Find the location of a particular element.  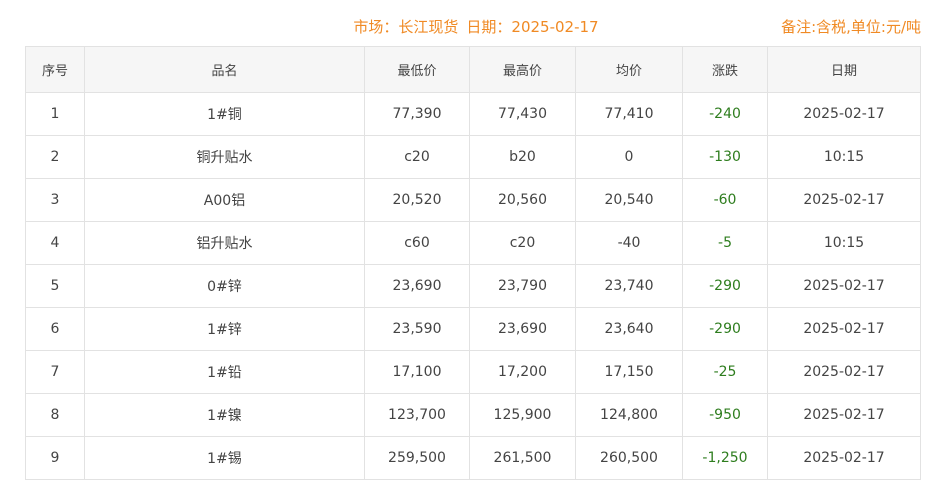

table-row: 2 铜升贴水 c20 b20 0 -130 10:15 is located at coordinates (473, 157).